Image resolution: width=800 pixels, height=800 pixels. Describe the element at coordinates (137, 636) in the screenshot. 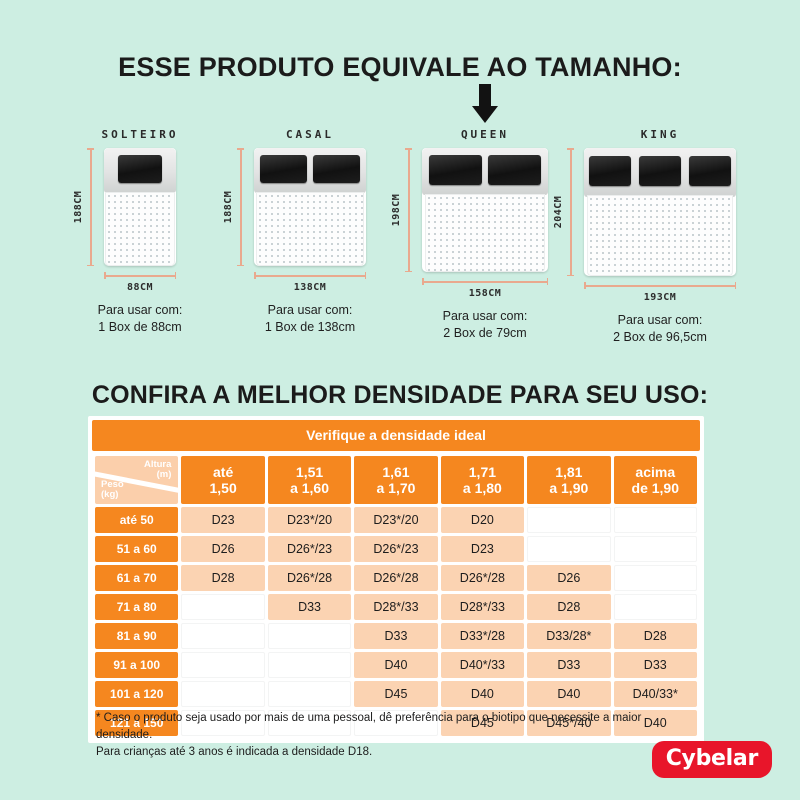

I see `table-row-header: 81 a 90` at that location.